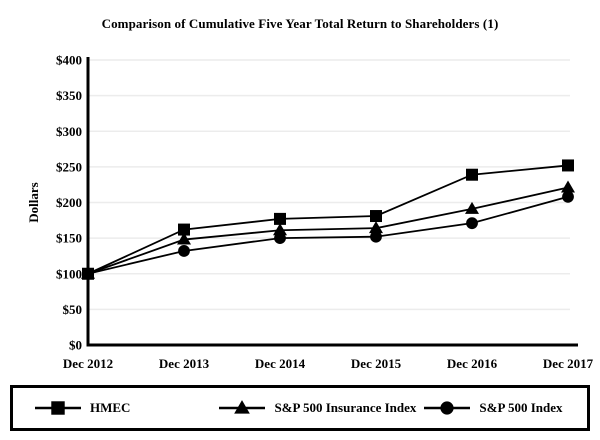 The width and height of the screenshot is (600, 440). What do you see at coordinates (69, 273) in the screenshot?
I see `y-tick-label: $100` at bounding box center [69, 273].